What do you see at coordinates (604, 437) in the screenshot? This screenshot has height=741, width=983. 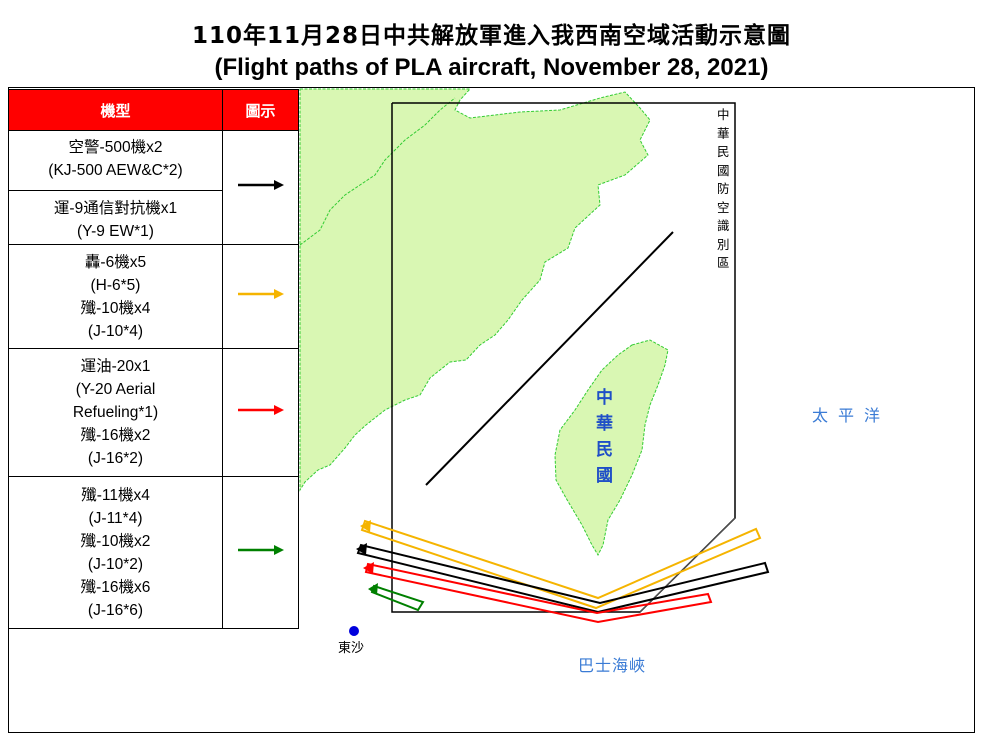 I see `taiwan-label: 中華民國` at bounding box center [604, 437].